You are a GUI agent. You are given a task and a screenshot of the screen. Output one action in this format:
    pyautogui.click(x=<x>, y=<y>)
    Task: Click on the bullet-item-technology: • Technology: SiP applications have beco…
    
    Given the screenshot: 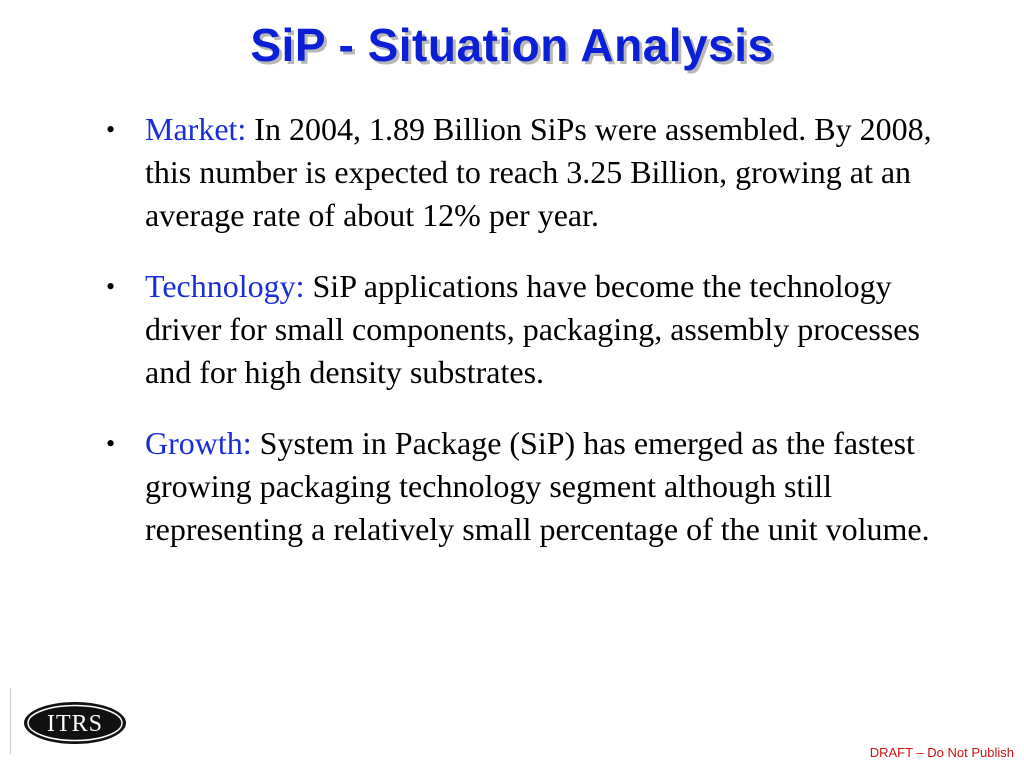 What is the action you would take?
    pyautogui.click(x=530, y=329)
    